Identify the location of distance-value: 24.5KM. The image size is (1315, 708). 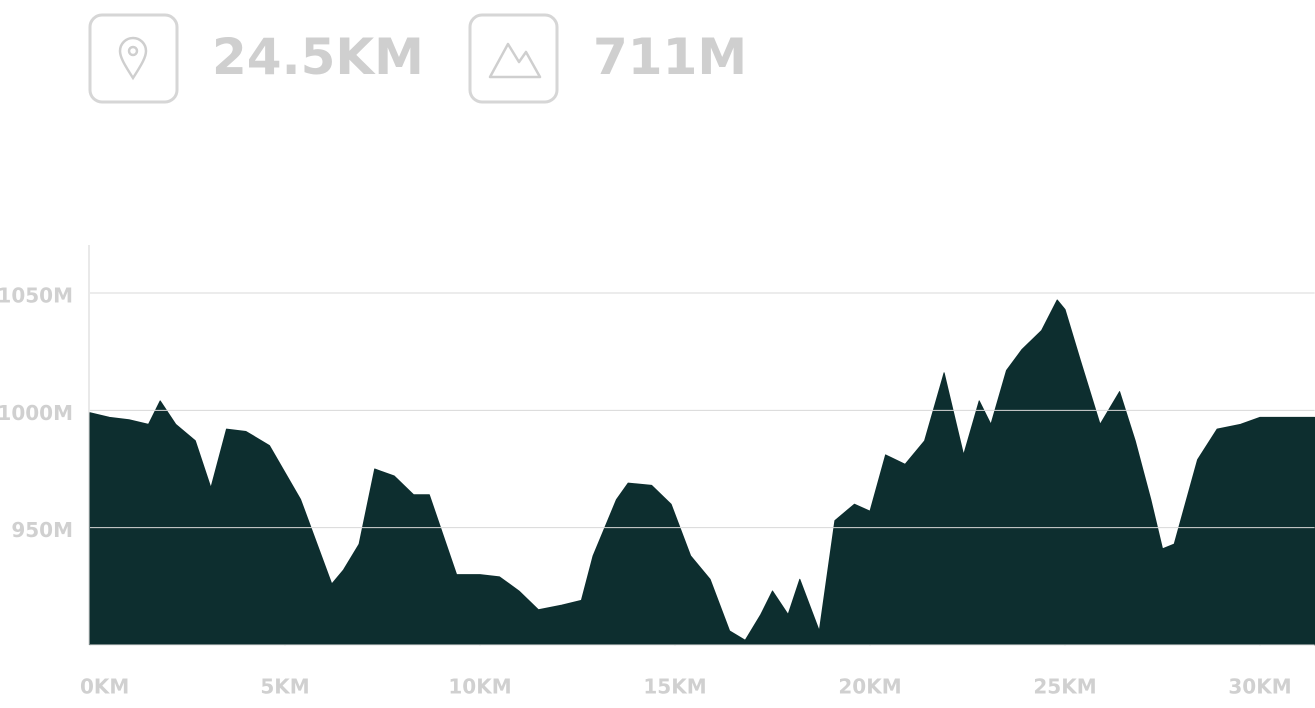
(318, 57).